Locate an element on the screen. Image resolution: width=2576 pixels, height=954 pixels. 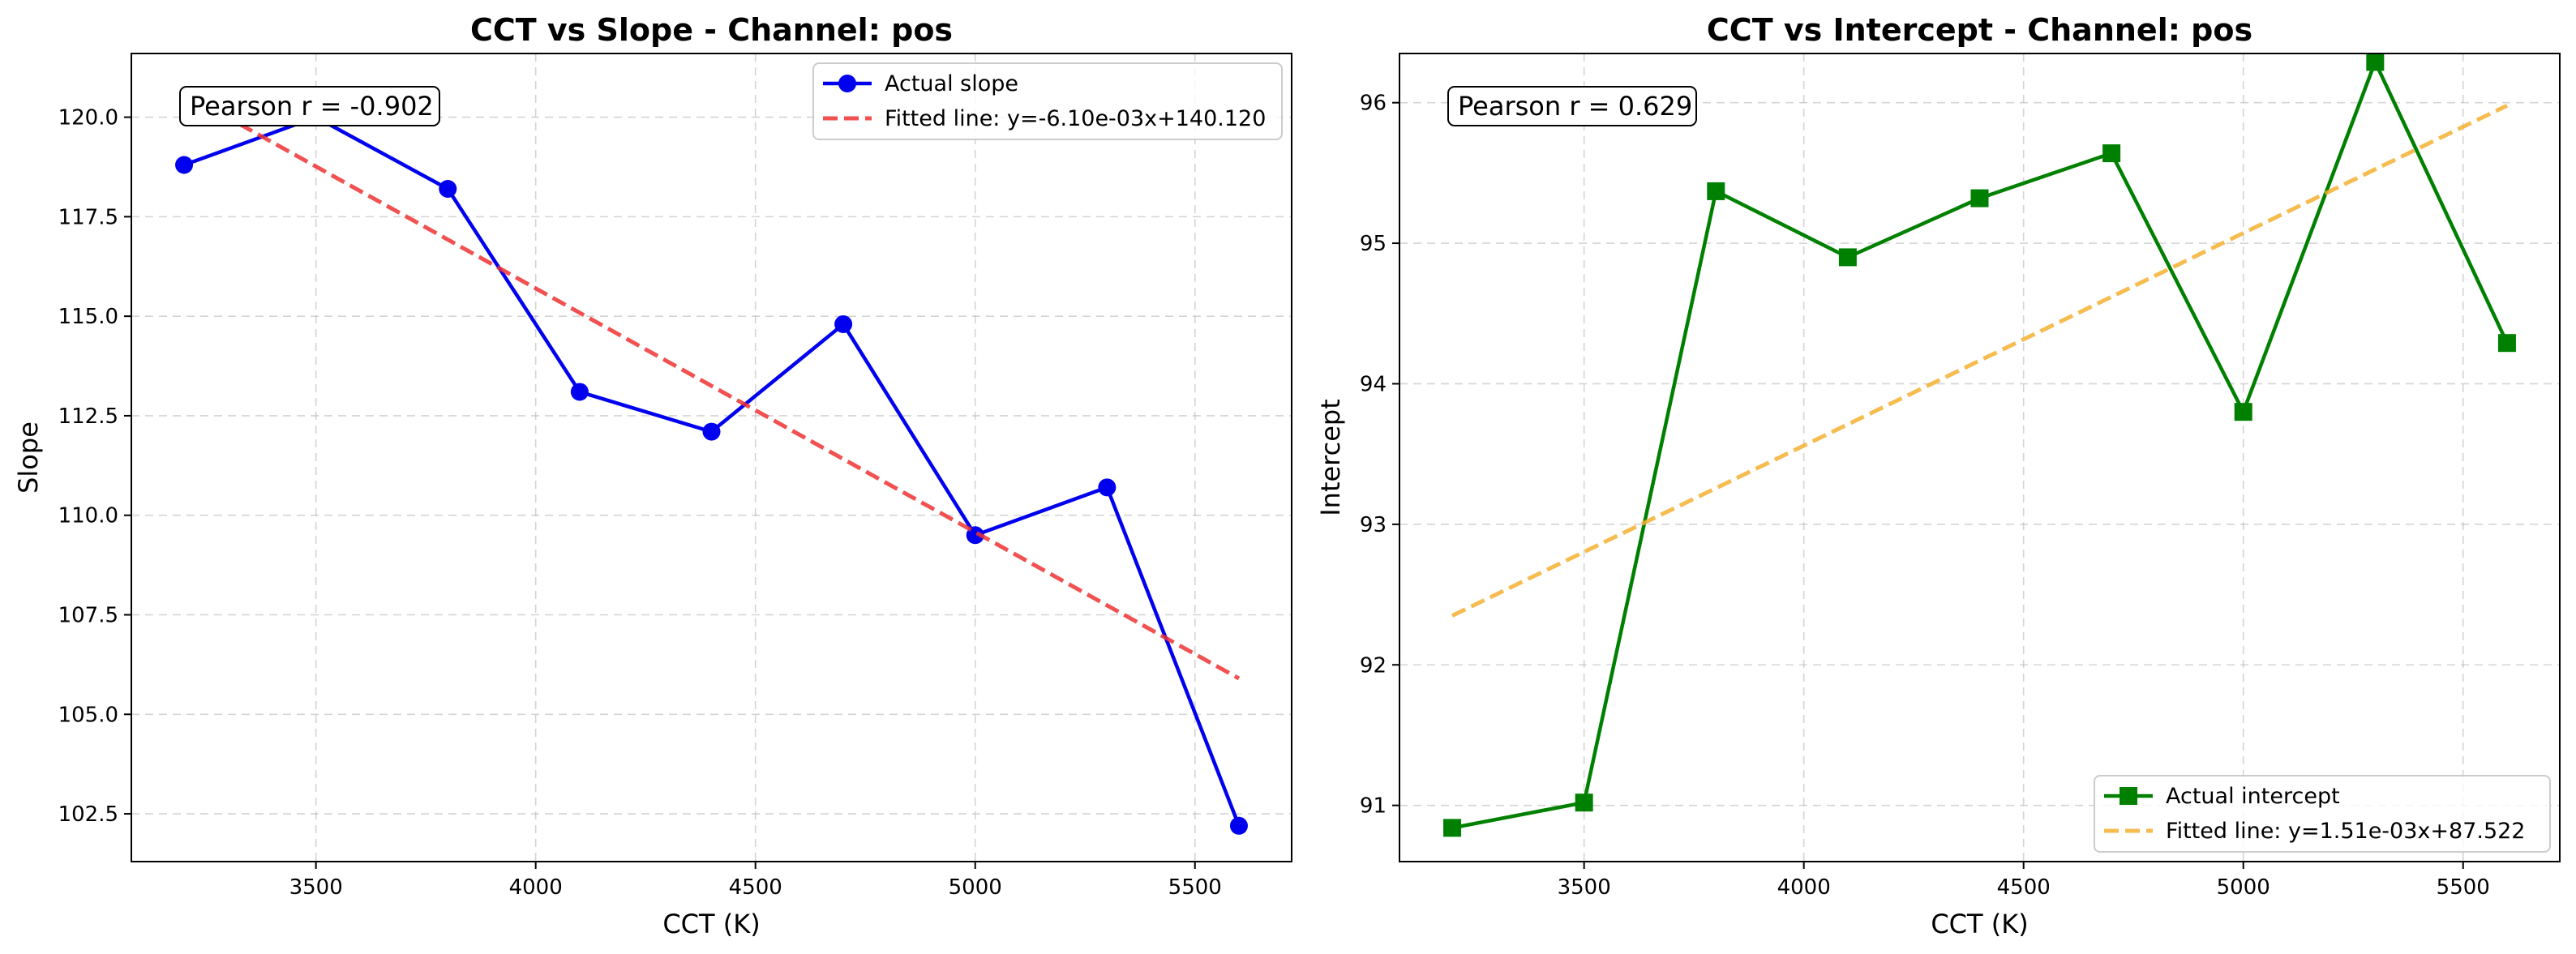
legend-entry: Fitted line: y=1.51e-03x+87.522 is located at coordinates (2345, 831).